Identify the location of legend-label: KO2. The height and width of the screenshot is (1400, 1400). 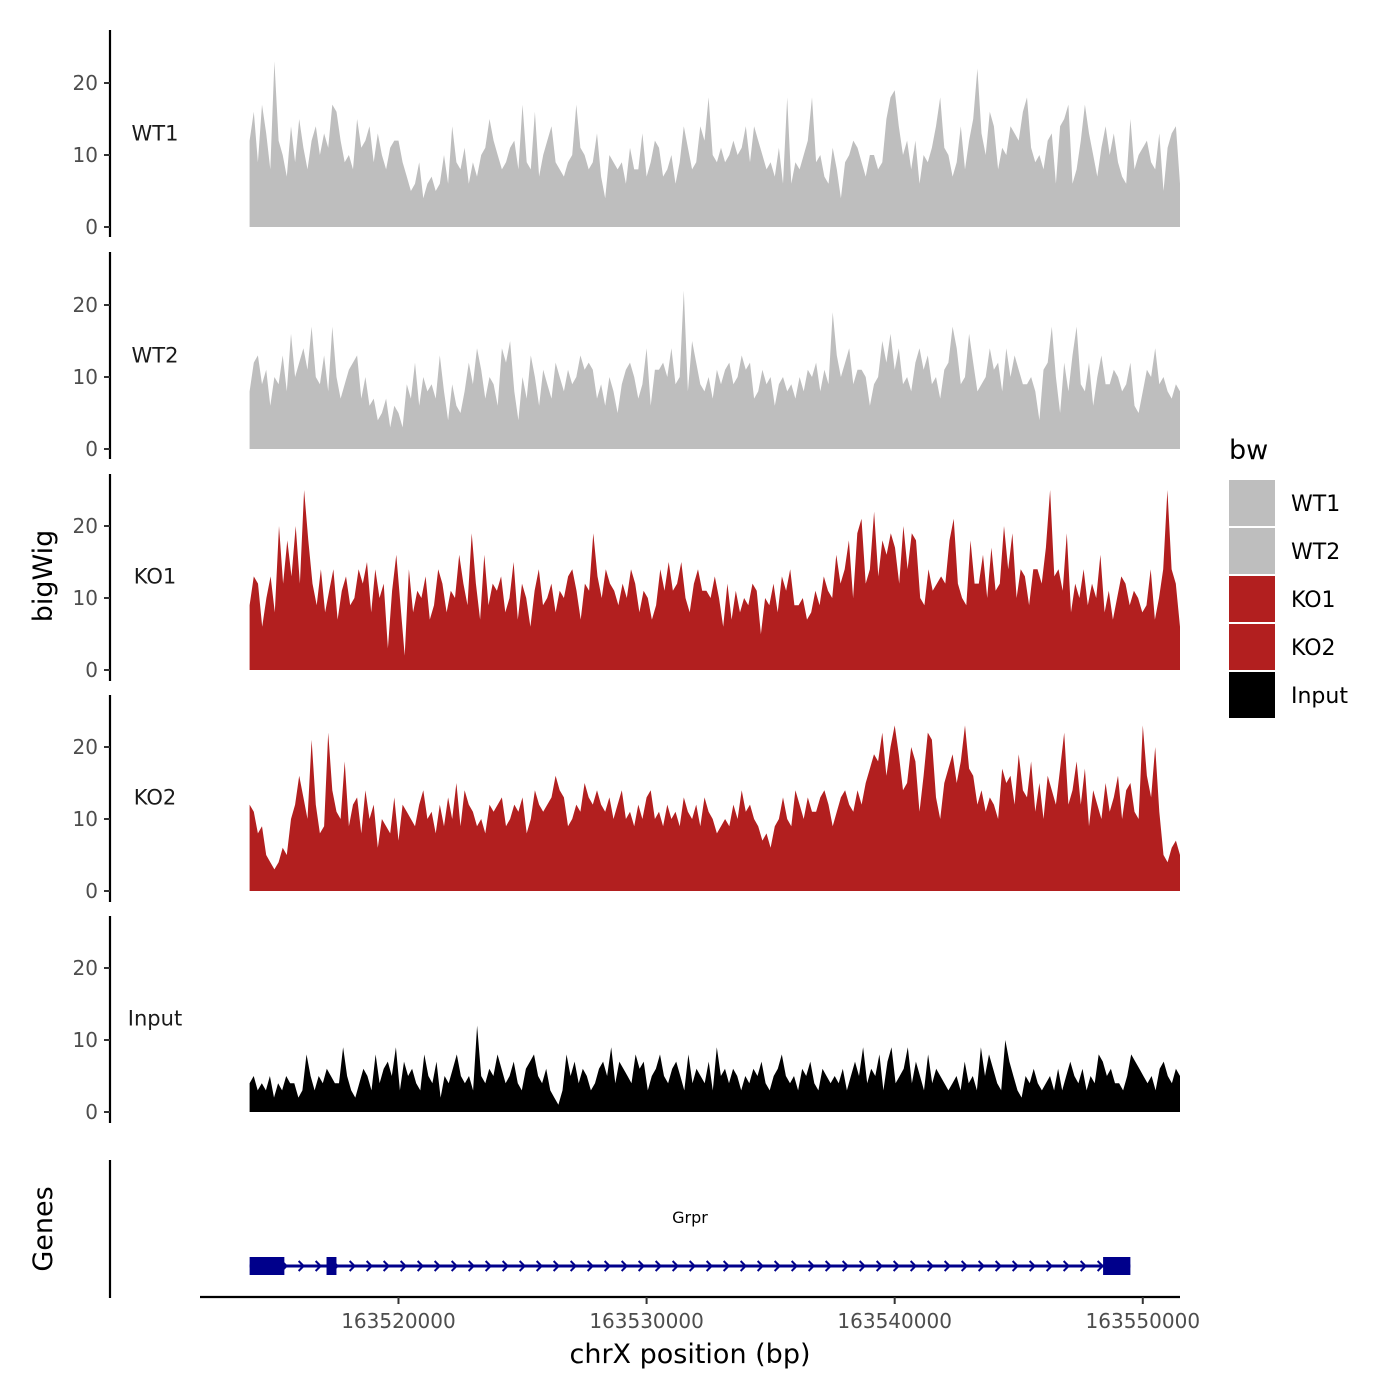
(1313, 648).